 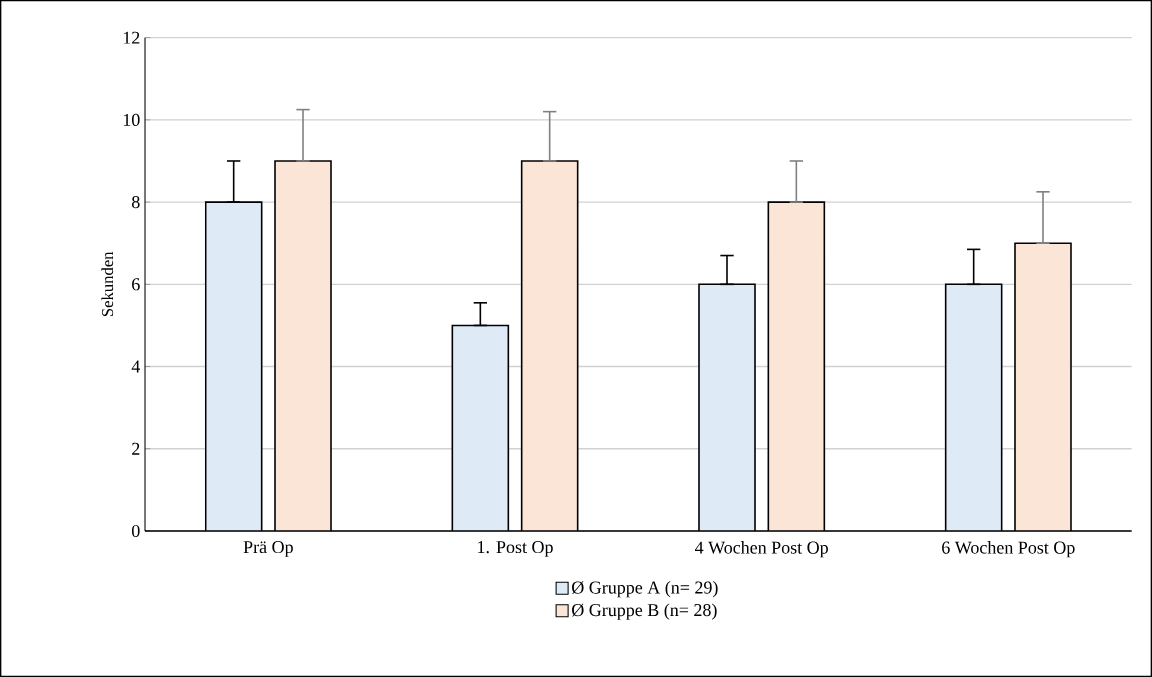 I want to click on legend-label: Ø Gruppe B (n= 28), so click(x=644, y=611).